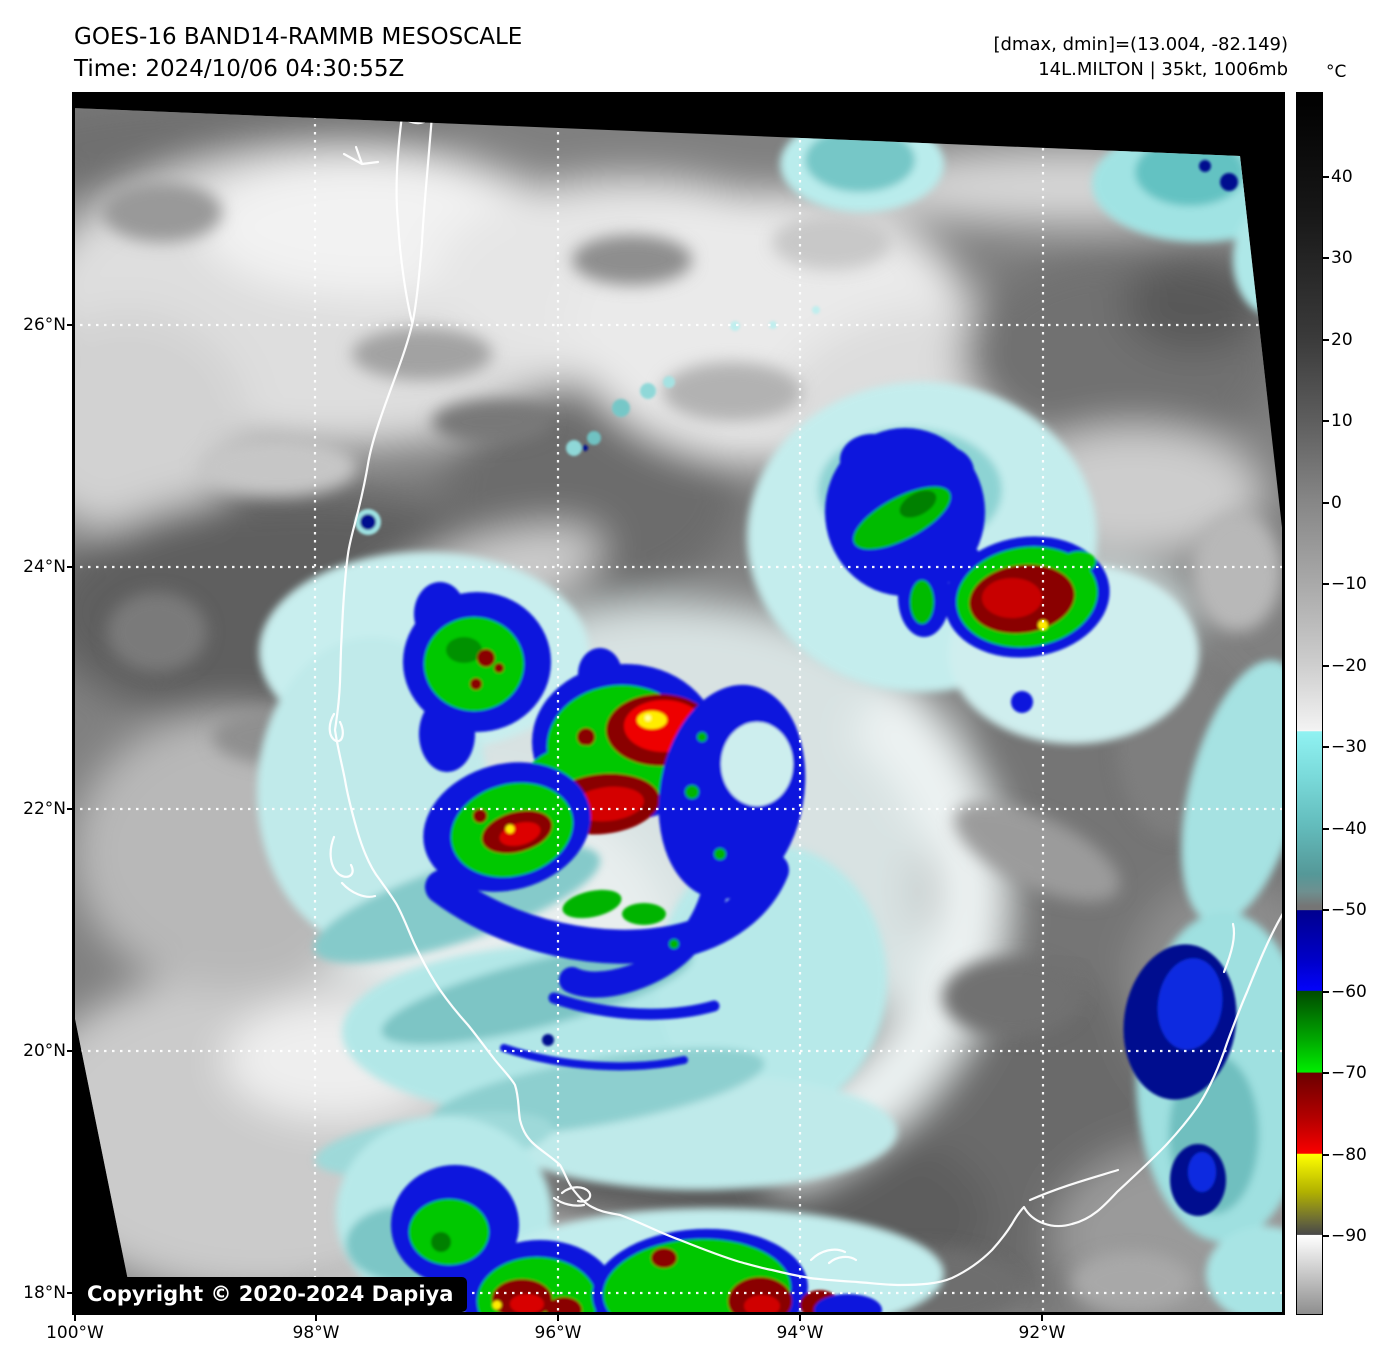  Describe the element at coordinates (239, 69) in the screenshot. I see `timestamp: Time: 2024/10/06 04:30:55Z` at that location.